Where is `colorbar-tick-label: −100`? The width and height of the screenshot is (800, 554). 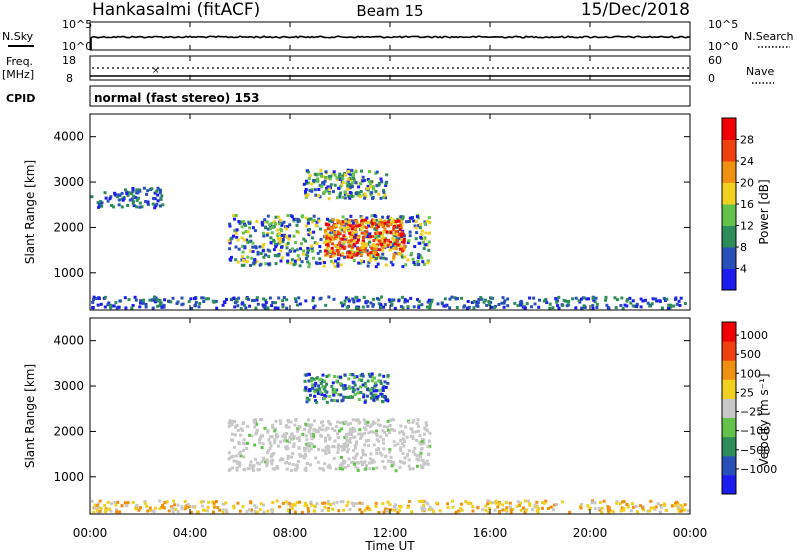
colorbar-tick-label: −100 is located at coordinates (755, 431).